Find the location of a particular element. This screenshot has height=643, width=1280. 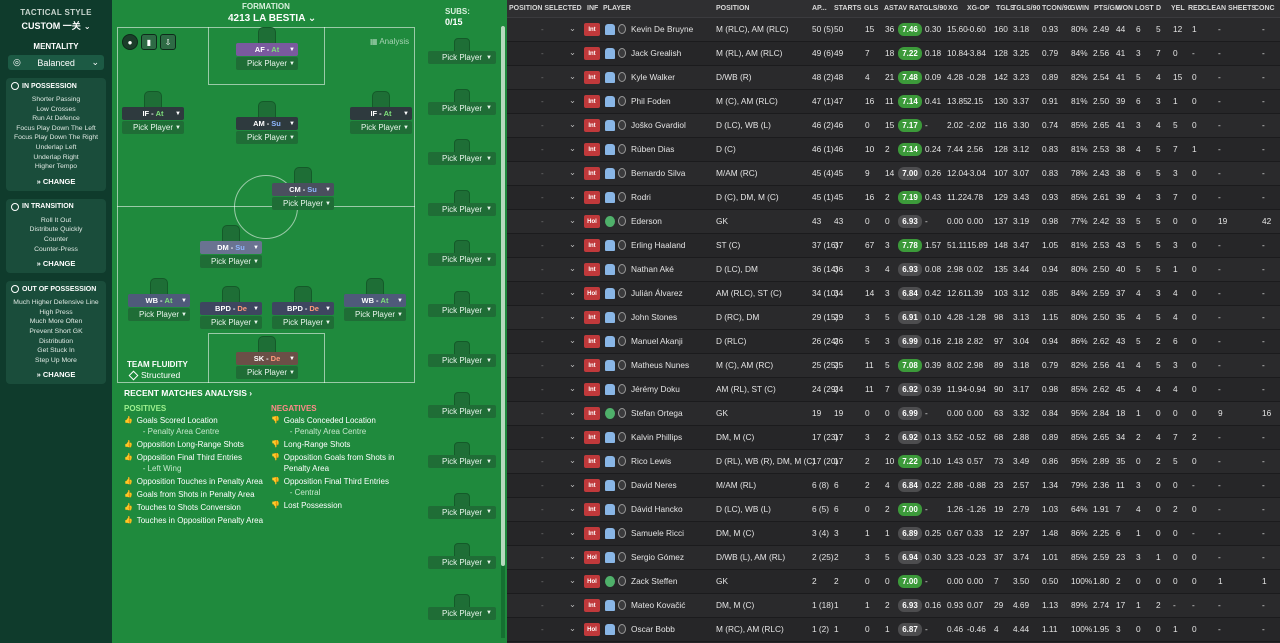

player-name: Kalvin Phillips is located at coordinates (657, 437).